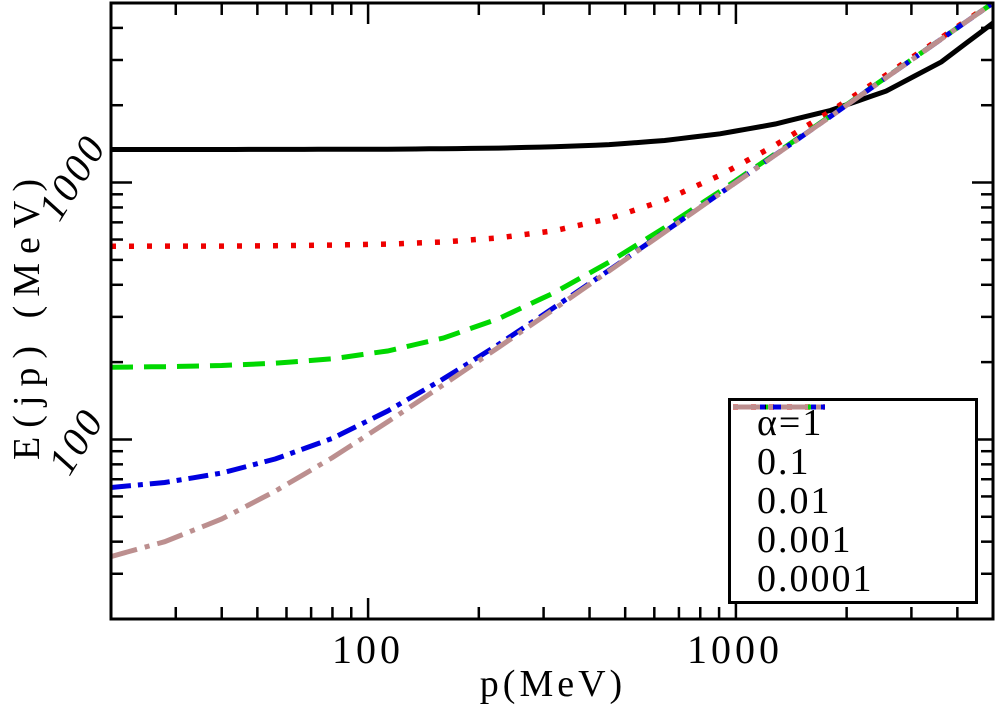 The width and height of the screenshot is (997, 708). I want to click on x-axis-label: p(MeV), so click(553, 684).